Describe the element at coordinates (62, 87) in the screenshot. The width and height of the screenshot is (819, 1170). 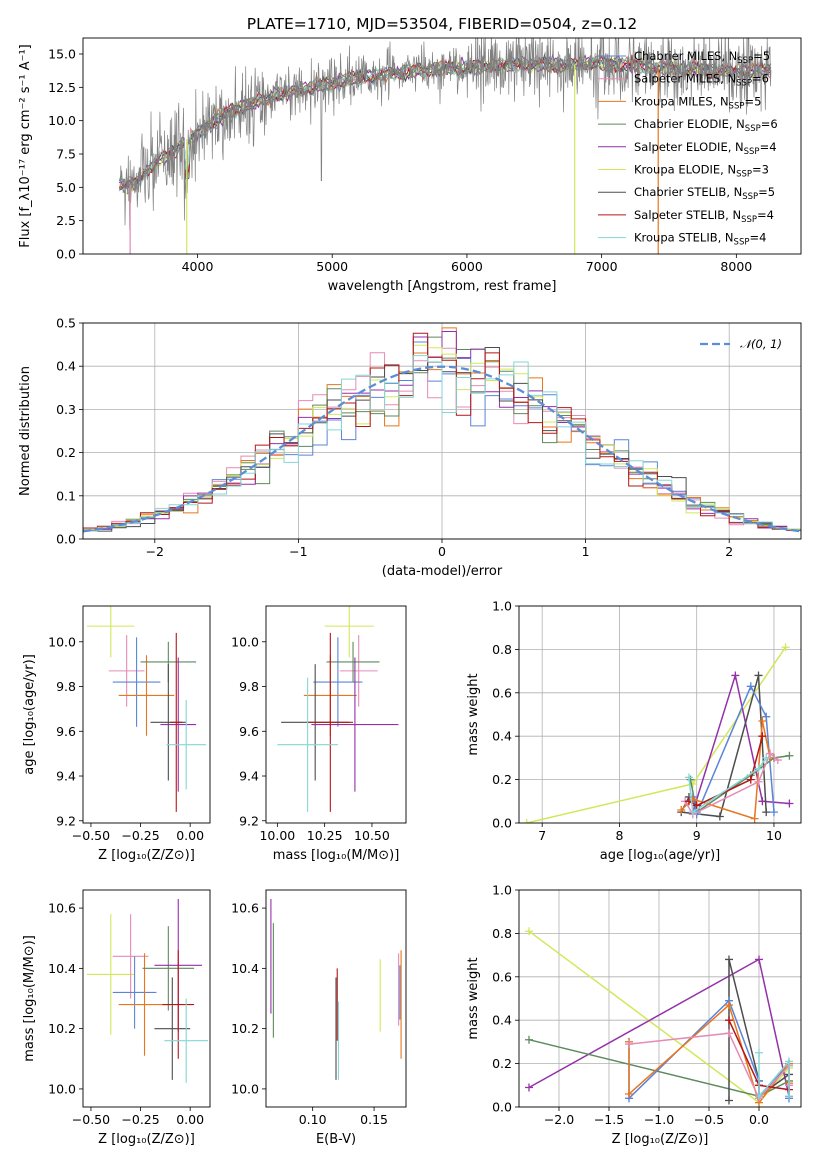
I see `y-tick-label: 12.5` at that location.